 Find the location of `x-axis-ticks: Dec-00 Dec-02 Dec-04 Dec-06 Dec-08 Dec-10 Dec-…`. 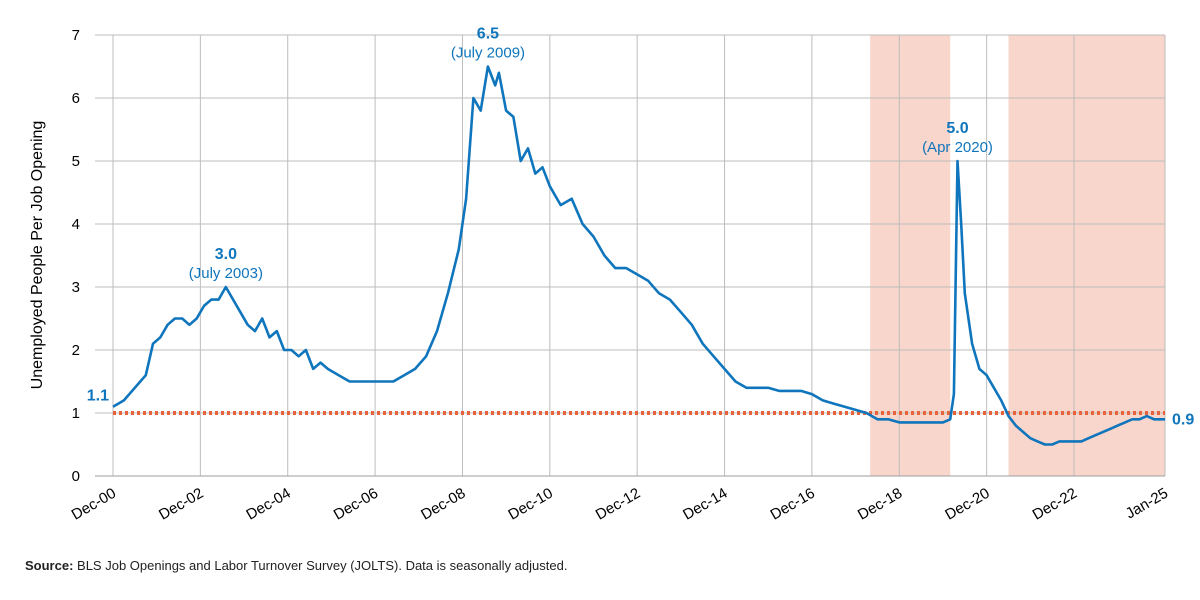

x-axis-ticks: Dec-00 Dec-02 Dec-04 Dec-06 Dec-08 Dec-10 Dec-… is located at coordinates (620, 504).